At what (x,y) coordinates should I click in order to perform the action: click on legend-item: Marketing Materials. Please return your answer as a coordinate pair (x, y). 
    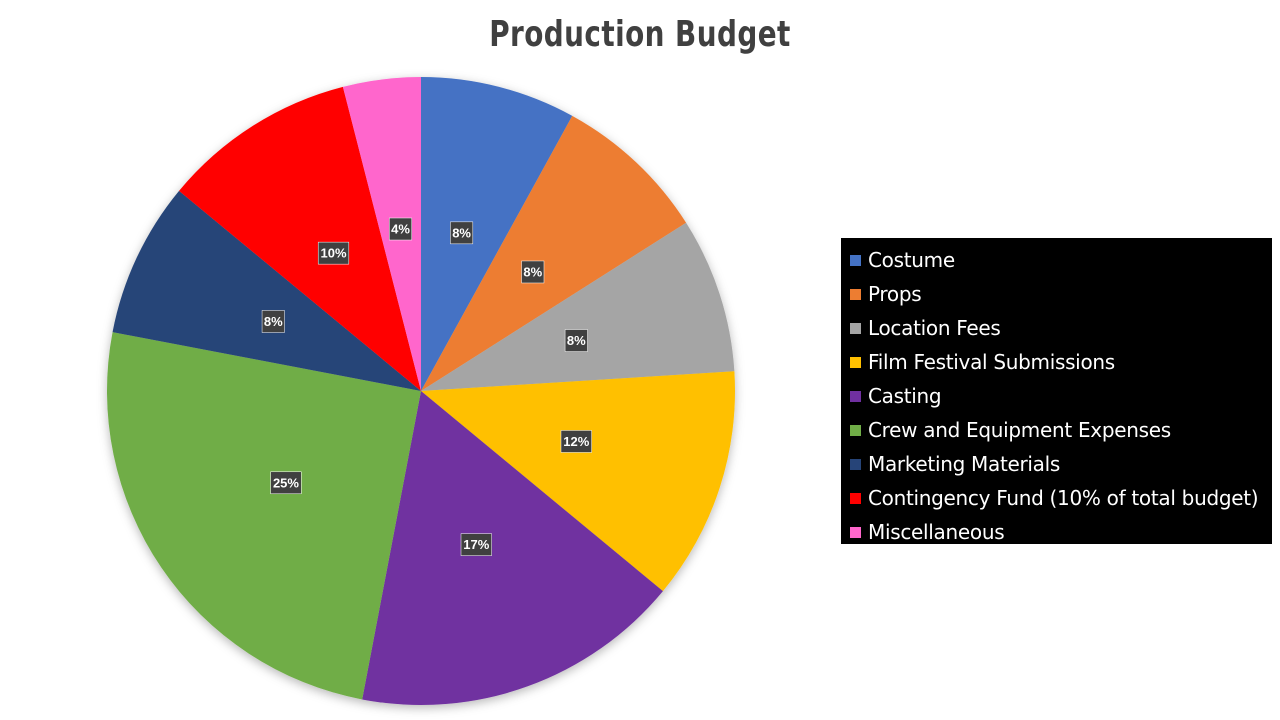
    Looking at the image, I should click on (1056, 464).